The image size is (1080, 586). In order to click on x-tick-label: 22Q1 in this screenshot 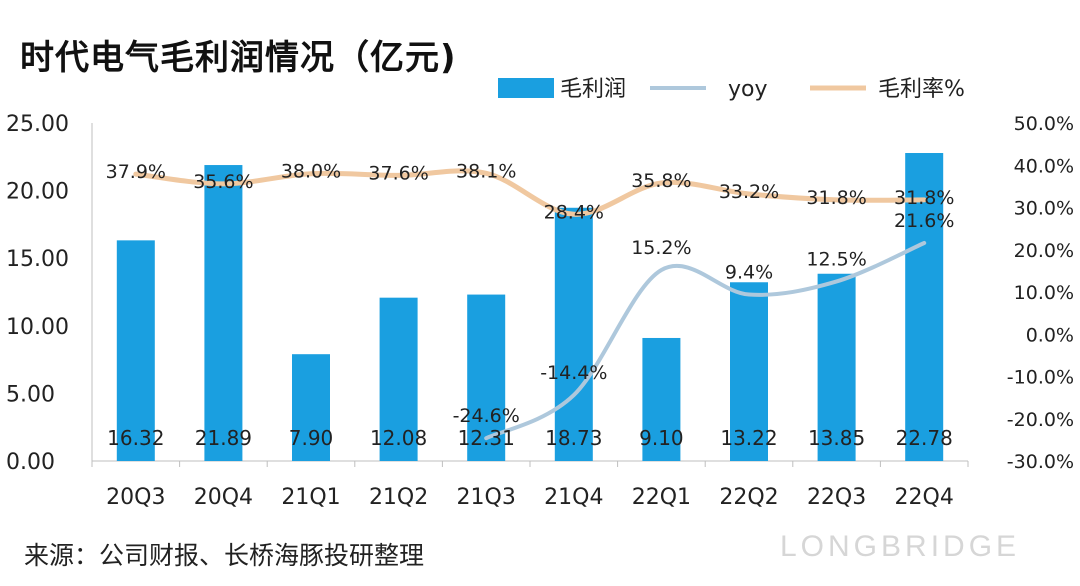, I will do `click(661, 497)`.